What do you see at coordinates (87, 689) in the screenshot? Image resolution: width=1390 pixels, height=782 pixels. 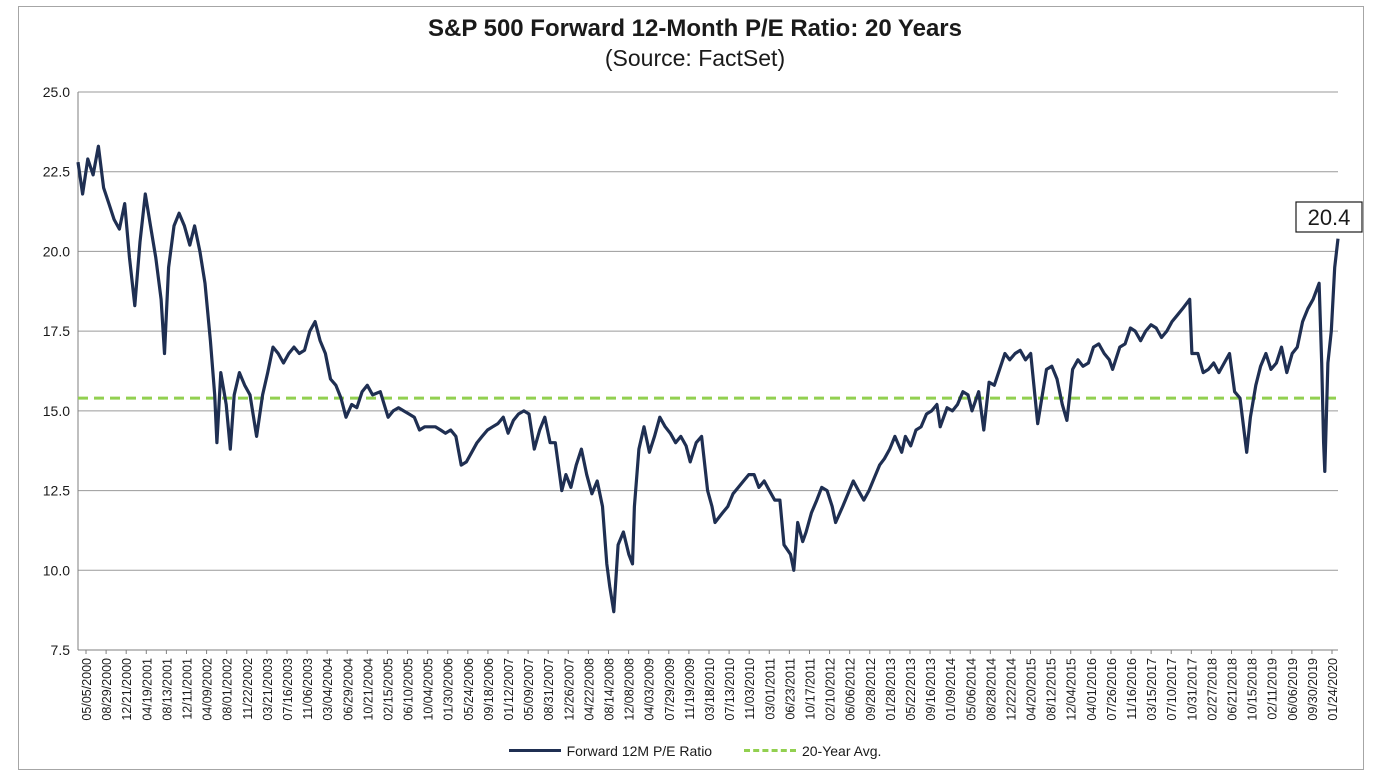 I see `x-tick-label-0: 05/05/2000` at bounding box center [87, 689].